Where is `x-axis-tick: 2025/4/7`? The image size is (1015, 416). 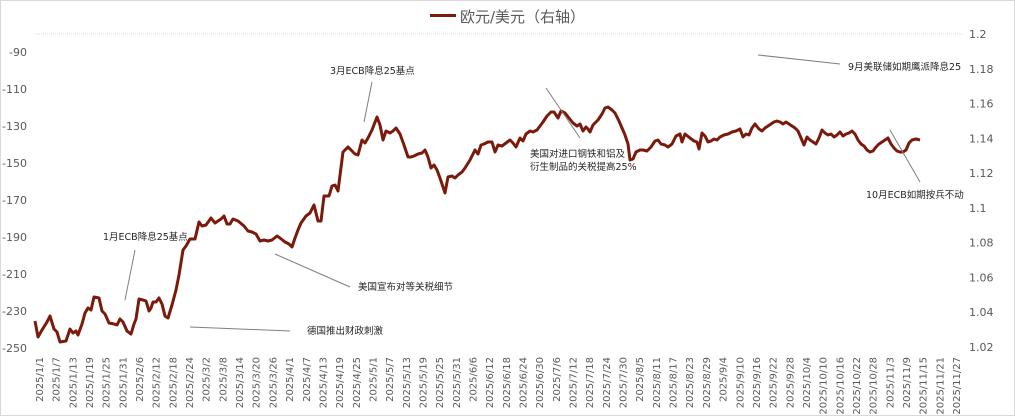
x-axis-tick: 2025/4/7 is located at coordinates (307, 379).